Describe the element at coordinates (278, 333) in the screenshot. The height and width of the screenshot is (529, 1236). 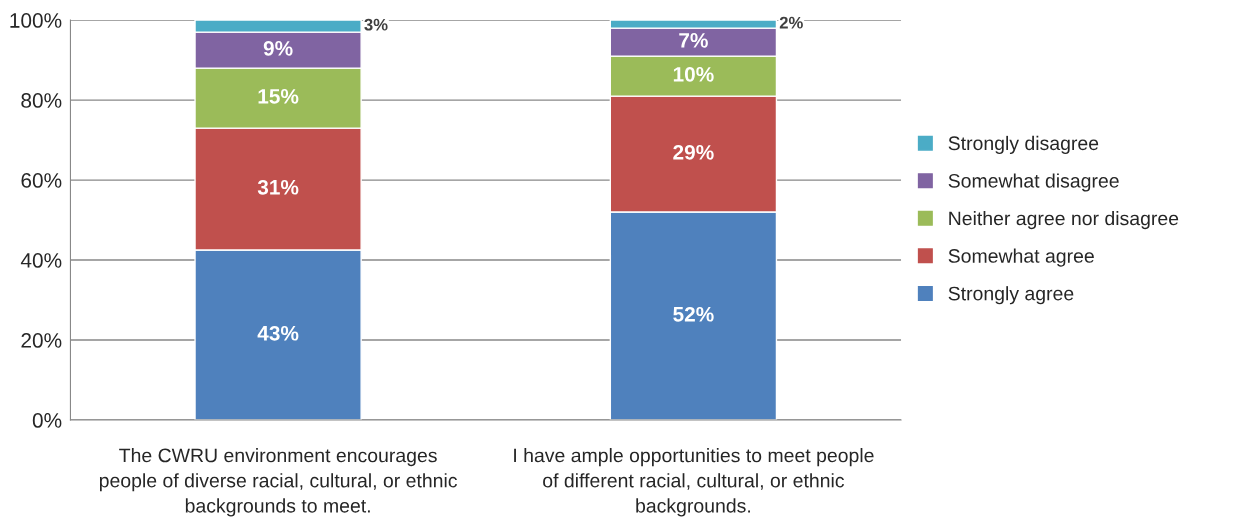
I see `data-label: 43%` at that location.